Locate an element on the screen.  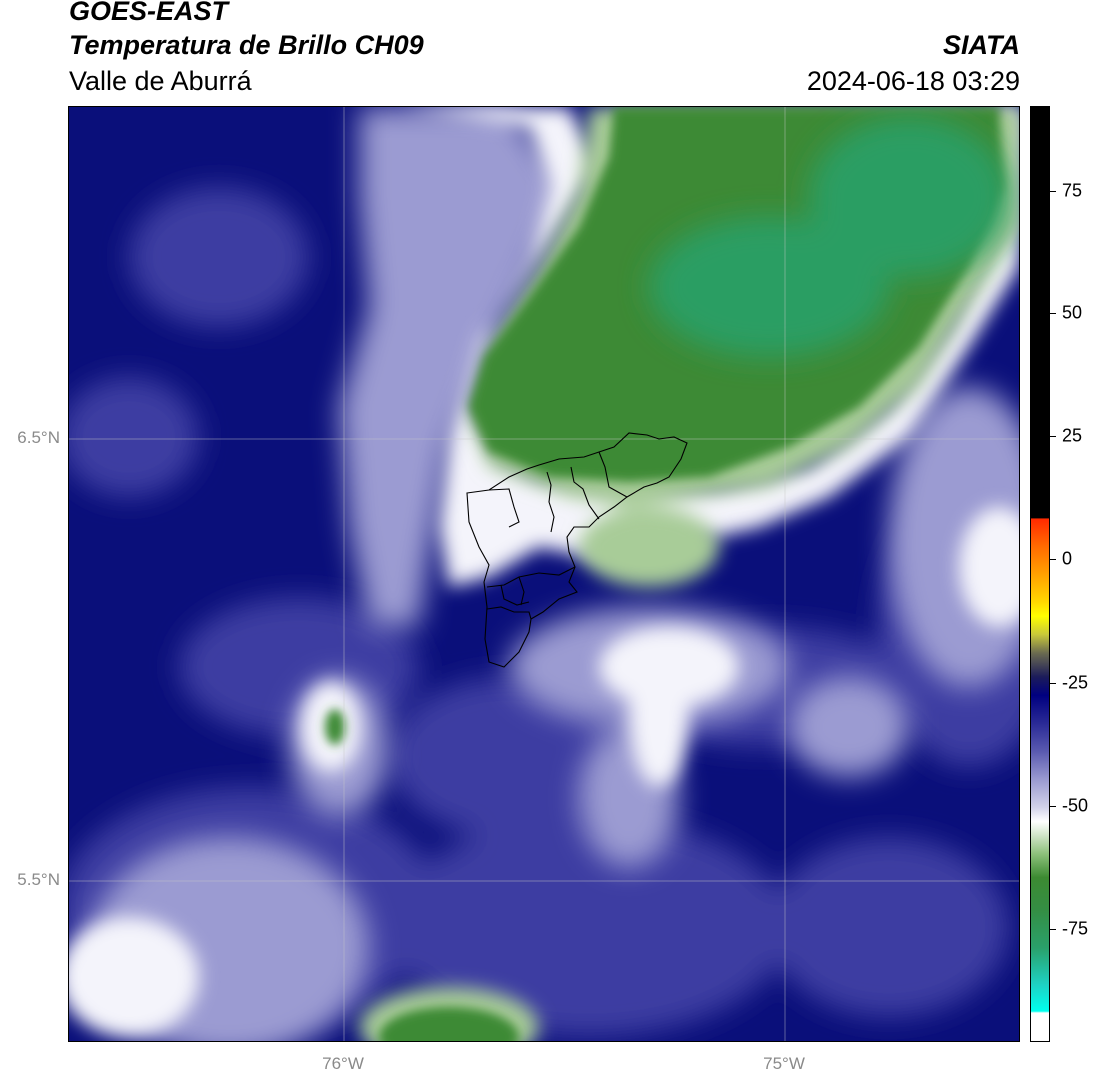
colorbar-label-minus-25: -25 is located at coordinates (1075, 682).